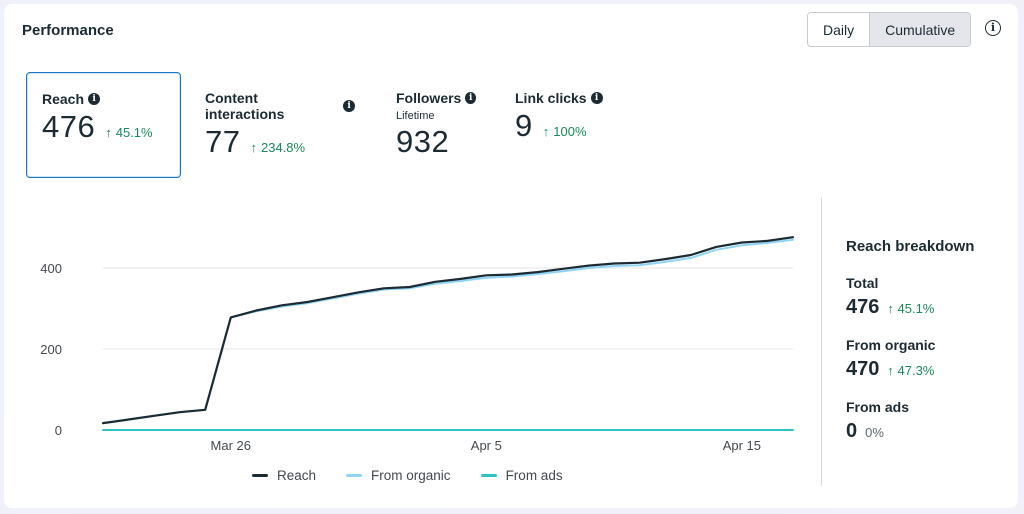 This screenshot has height=514, width=1024. I want to click on metric-value: 476, so click(69, 126).